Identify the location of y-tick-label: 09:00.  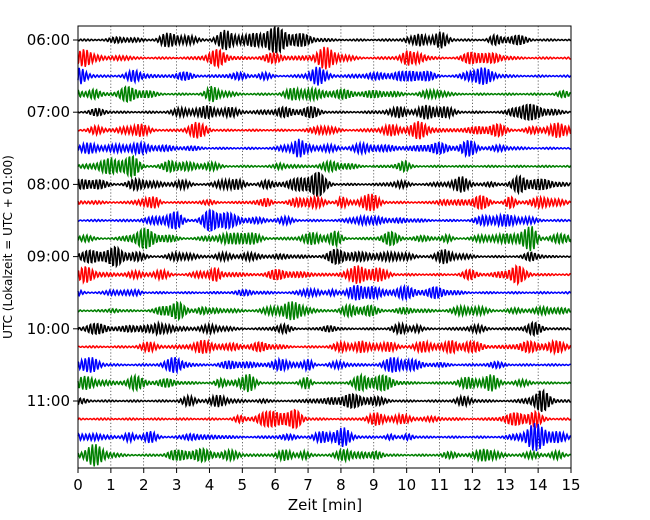
(48, 257).